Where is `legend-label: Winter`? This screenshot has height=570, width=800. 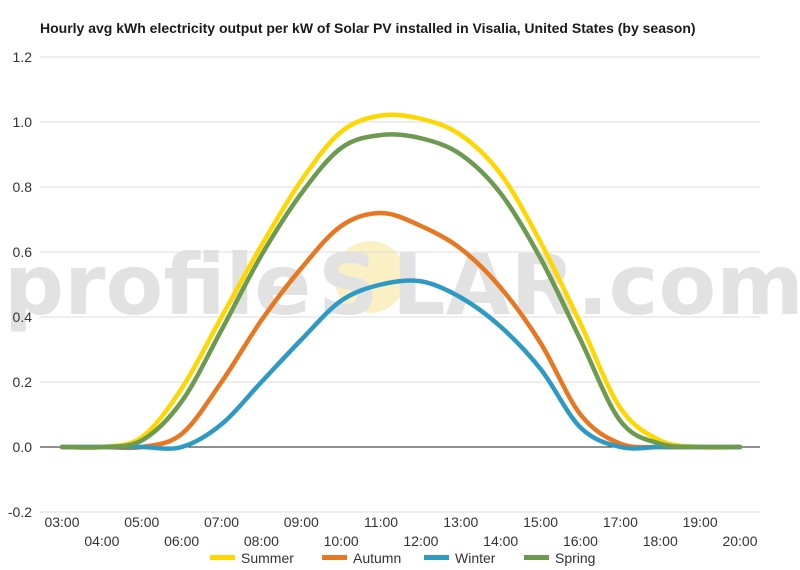
legend-label: Winter is located at coordinates (475, 558).